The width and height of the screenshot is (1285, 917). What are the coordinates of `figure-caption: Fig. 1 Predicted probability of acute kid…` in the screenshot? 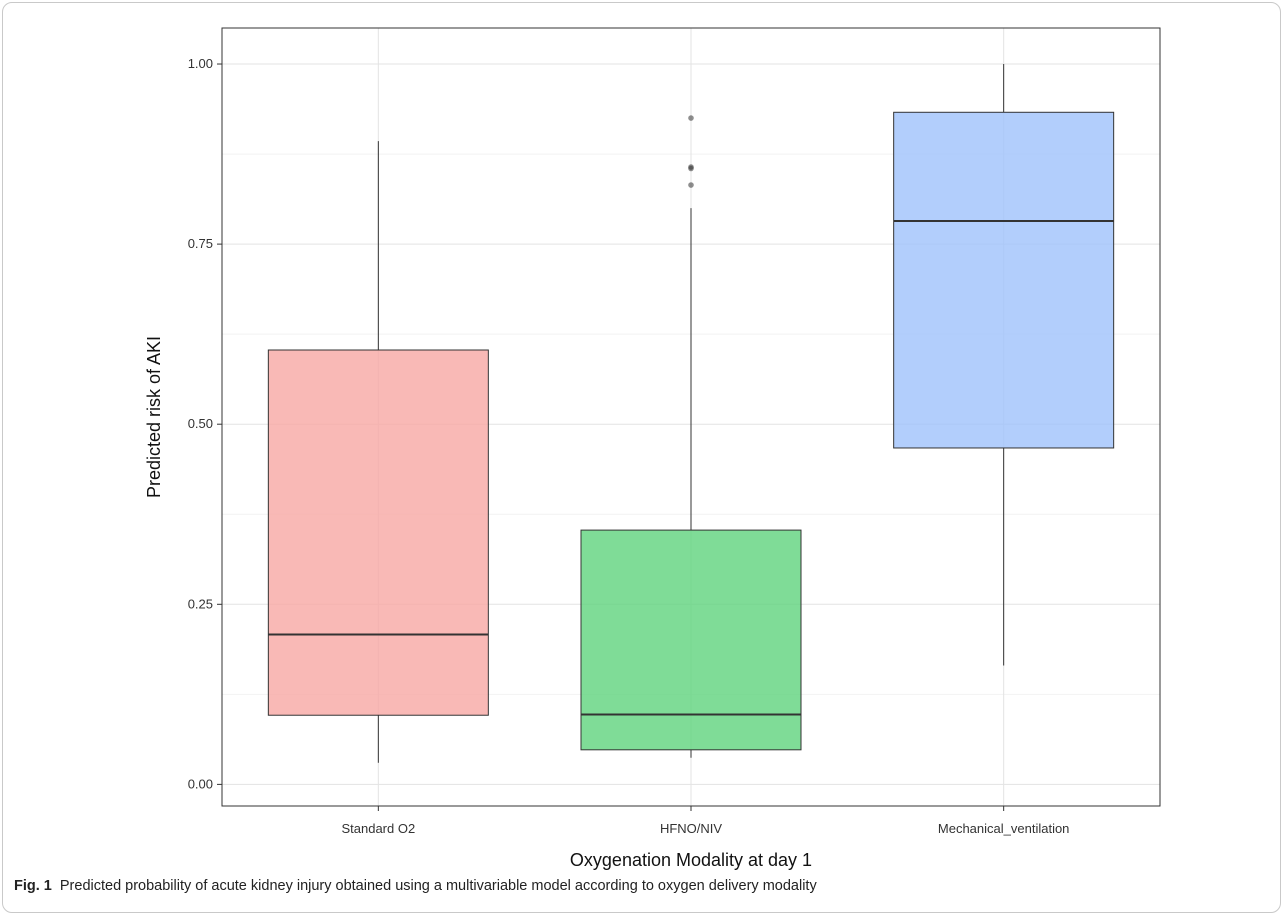 It's located at (415, 886).